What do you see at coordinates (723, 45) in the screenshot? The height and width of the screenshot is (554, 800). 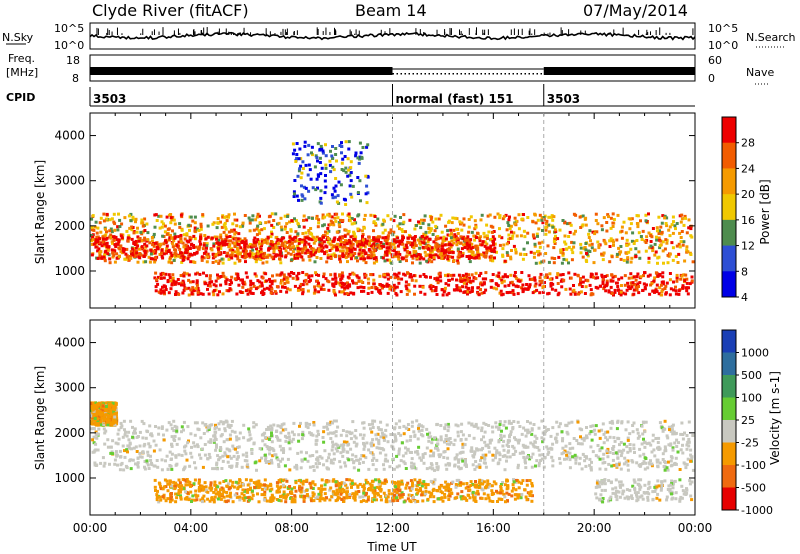 I see `nsearch-tick-bottom: 10^0` at bounding box center [723, 45].